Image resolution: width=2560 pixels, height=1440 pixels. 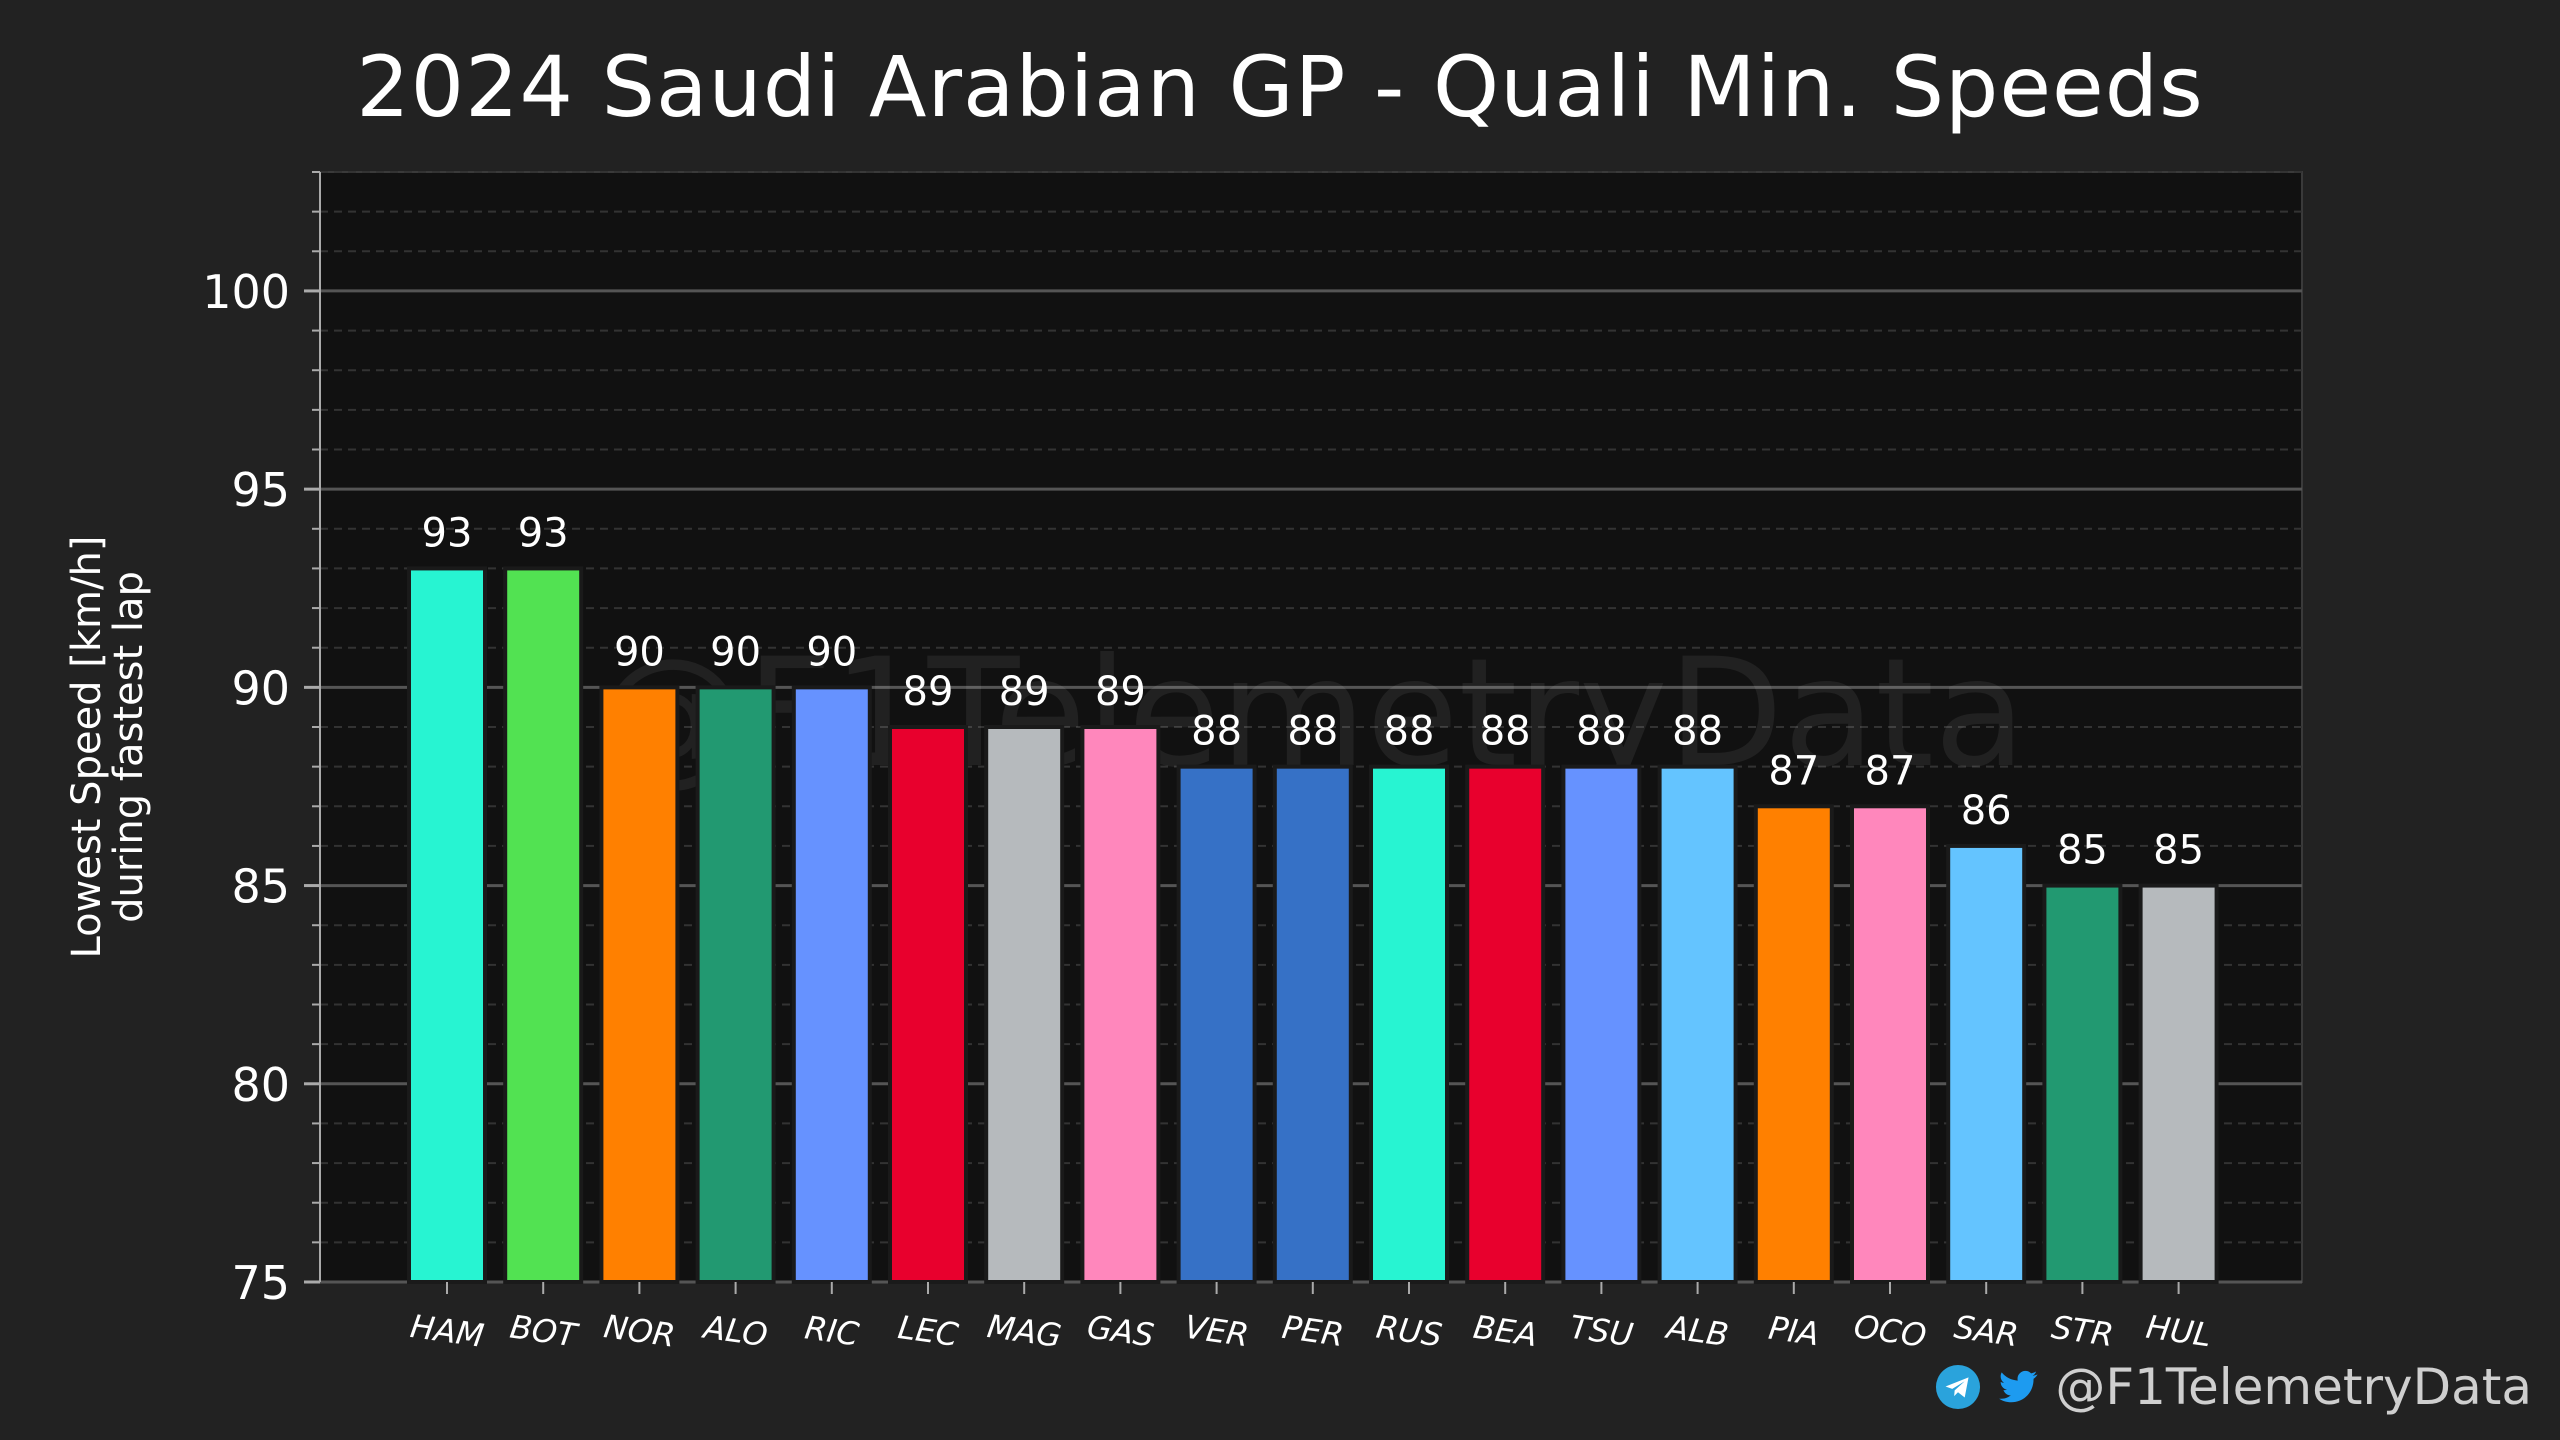 What do you see at coordinates (1958, 1387) in the screenshot?
I see `telegram-icon` at bounding box center [1958, 1387].